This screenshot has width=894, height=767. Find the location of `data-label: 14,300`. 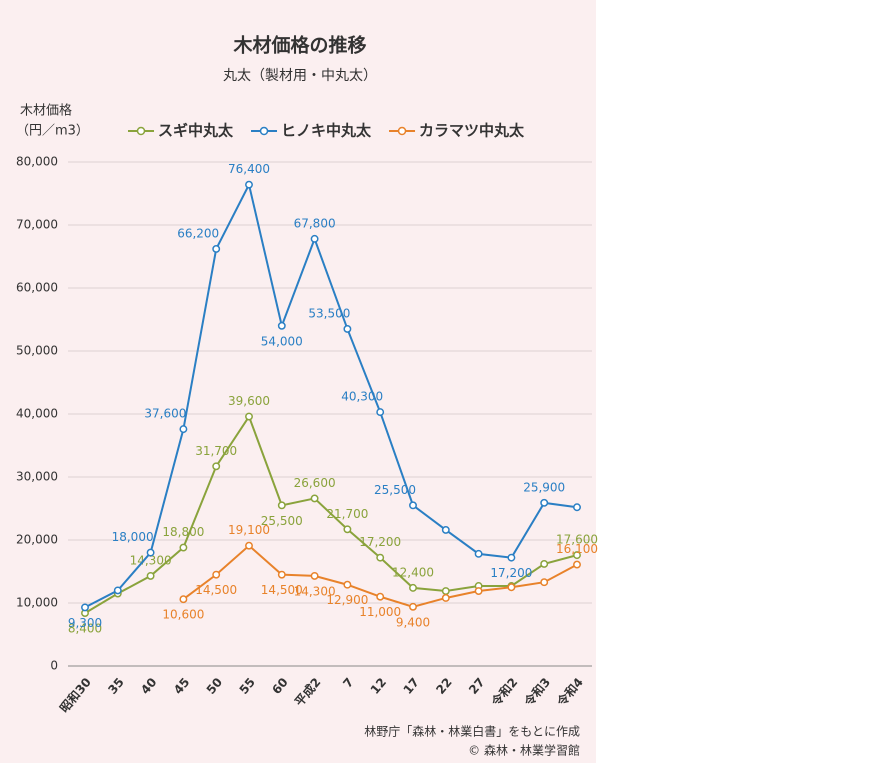

data-label: 14,300 is located at coordinates (315, 591).